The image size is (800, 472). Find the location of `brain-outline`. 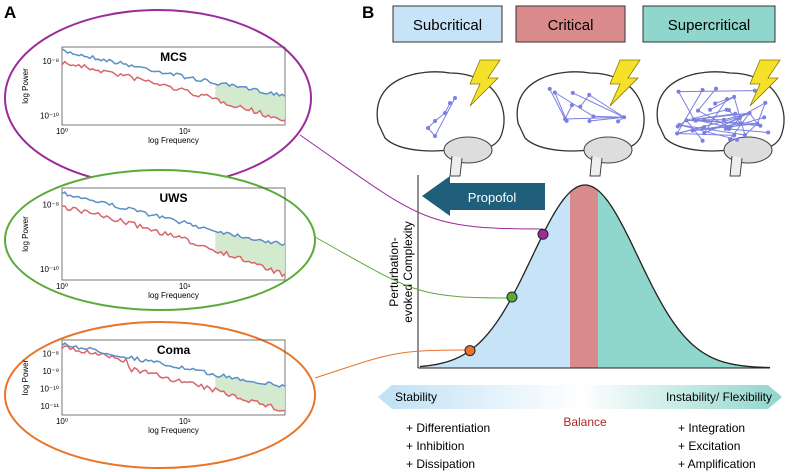

brain-outline is located at coordinates (580, 111).